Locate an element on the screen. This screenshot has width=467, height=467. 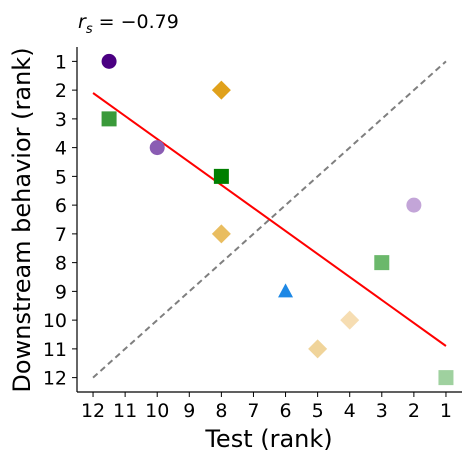
x-tick-label: 4 is located at coordinates (350, 411).